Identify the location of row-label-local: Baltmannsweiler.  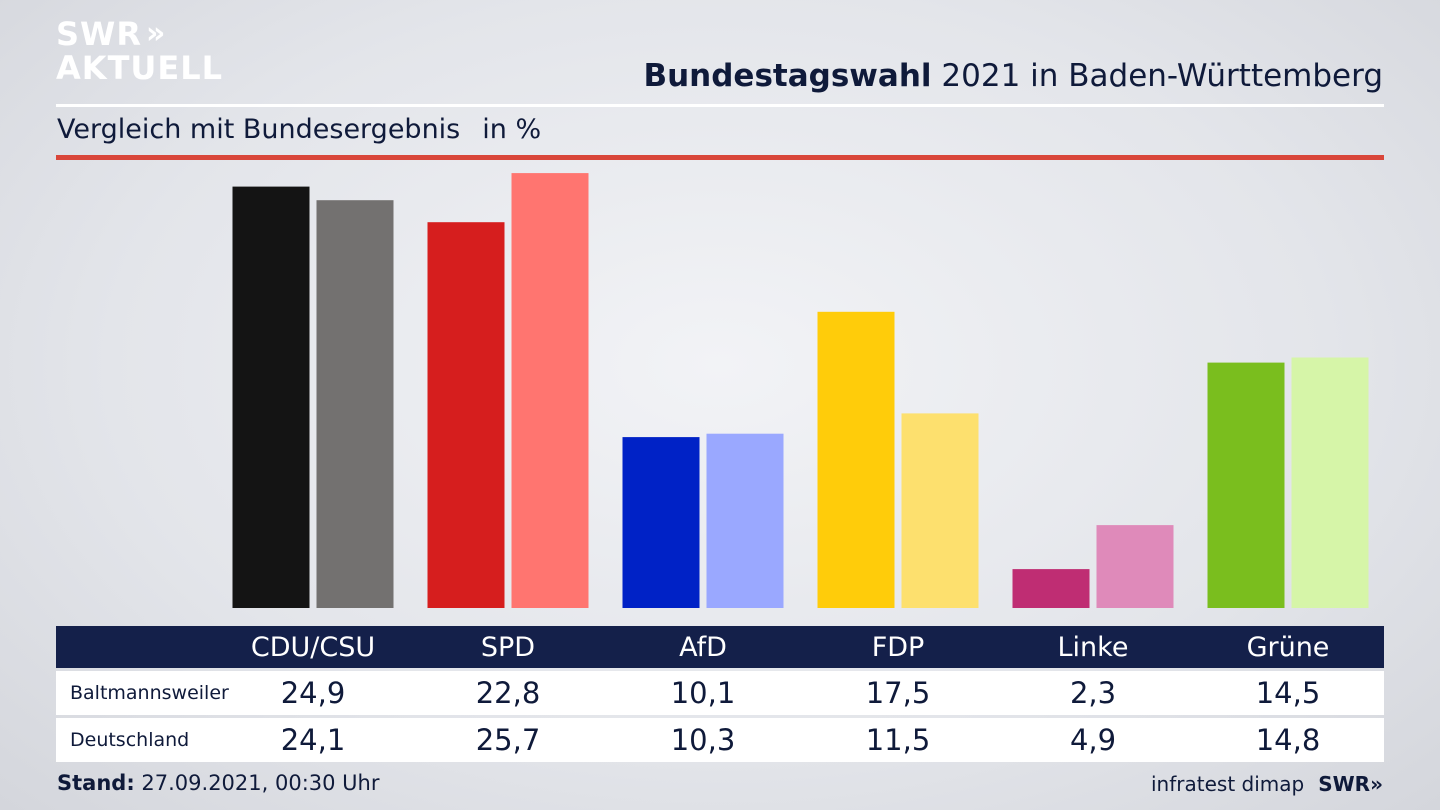
(149, 693).